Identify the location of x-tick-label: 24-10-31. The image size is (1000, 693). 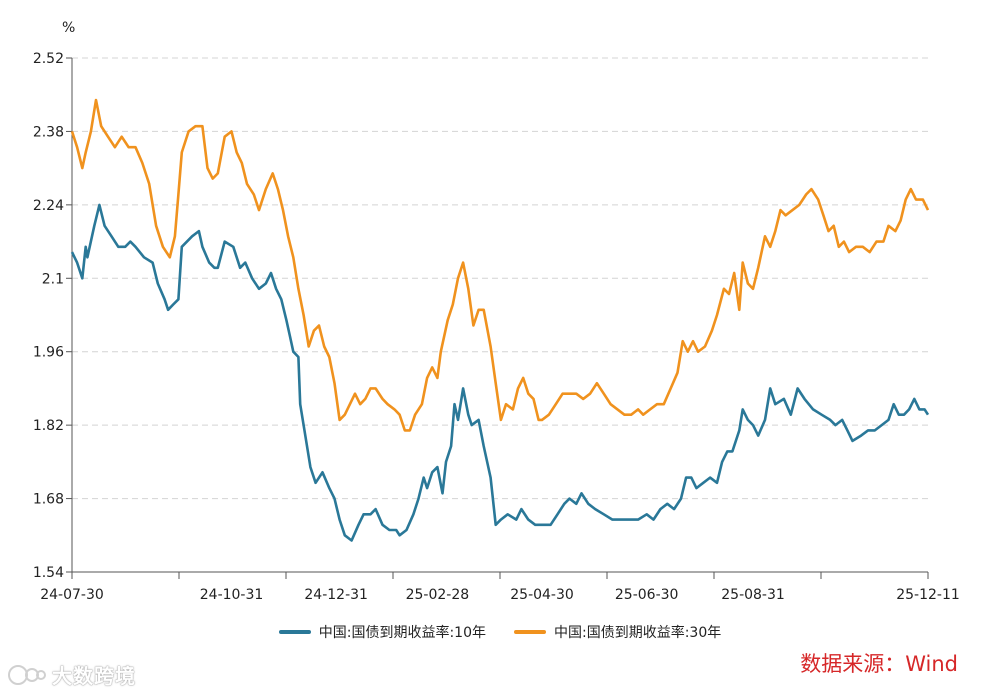
(232, 595).